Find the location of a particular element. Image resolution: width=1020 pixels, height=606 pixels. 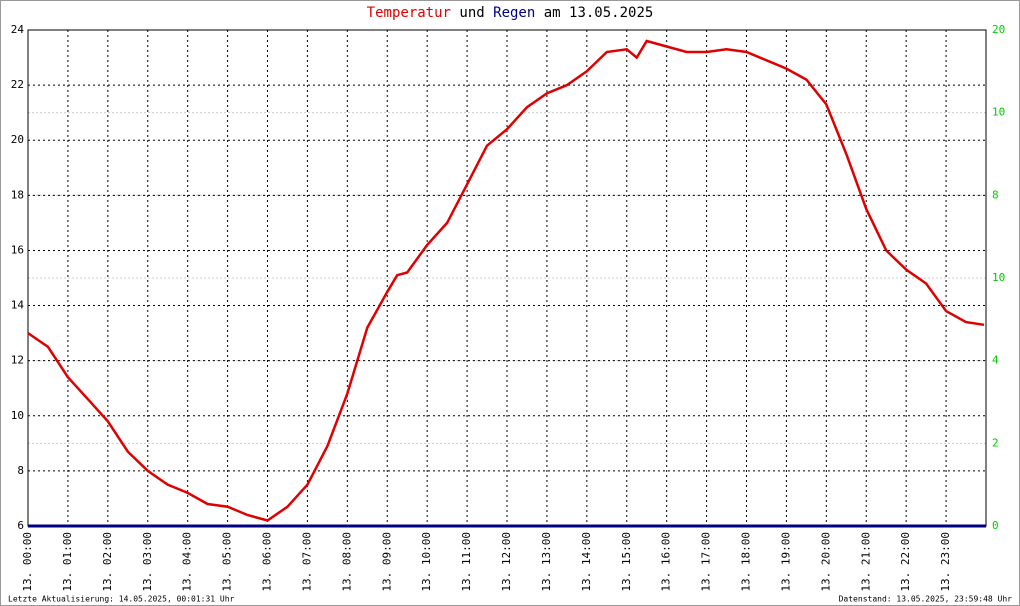

title-suffix: am 13.05.2025 is located at coordinates (599, 13).